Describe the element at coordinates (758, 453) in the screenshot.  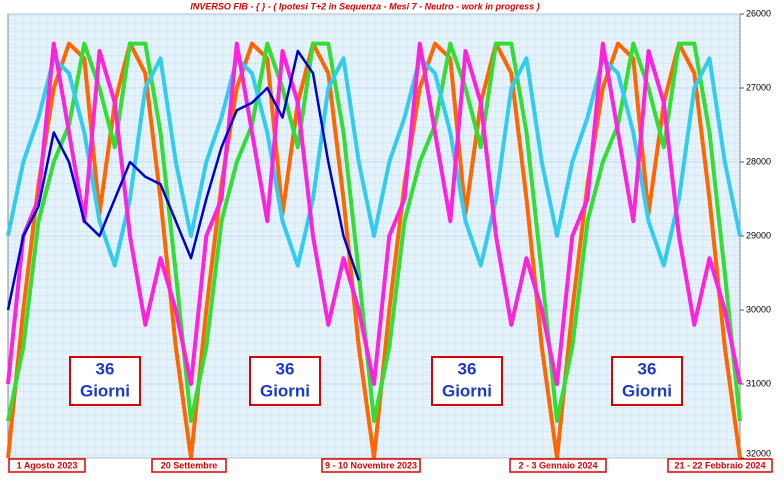
I see `y-tick-label: 32000` at that location.